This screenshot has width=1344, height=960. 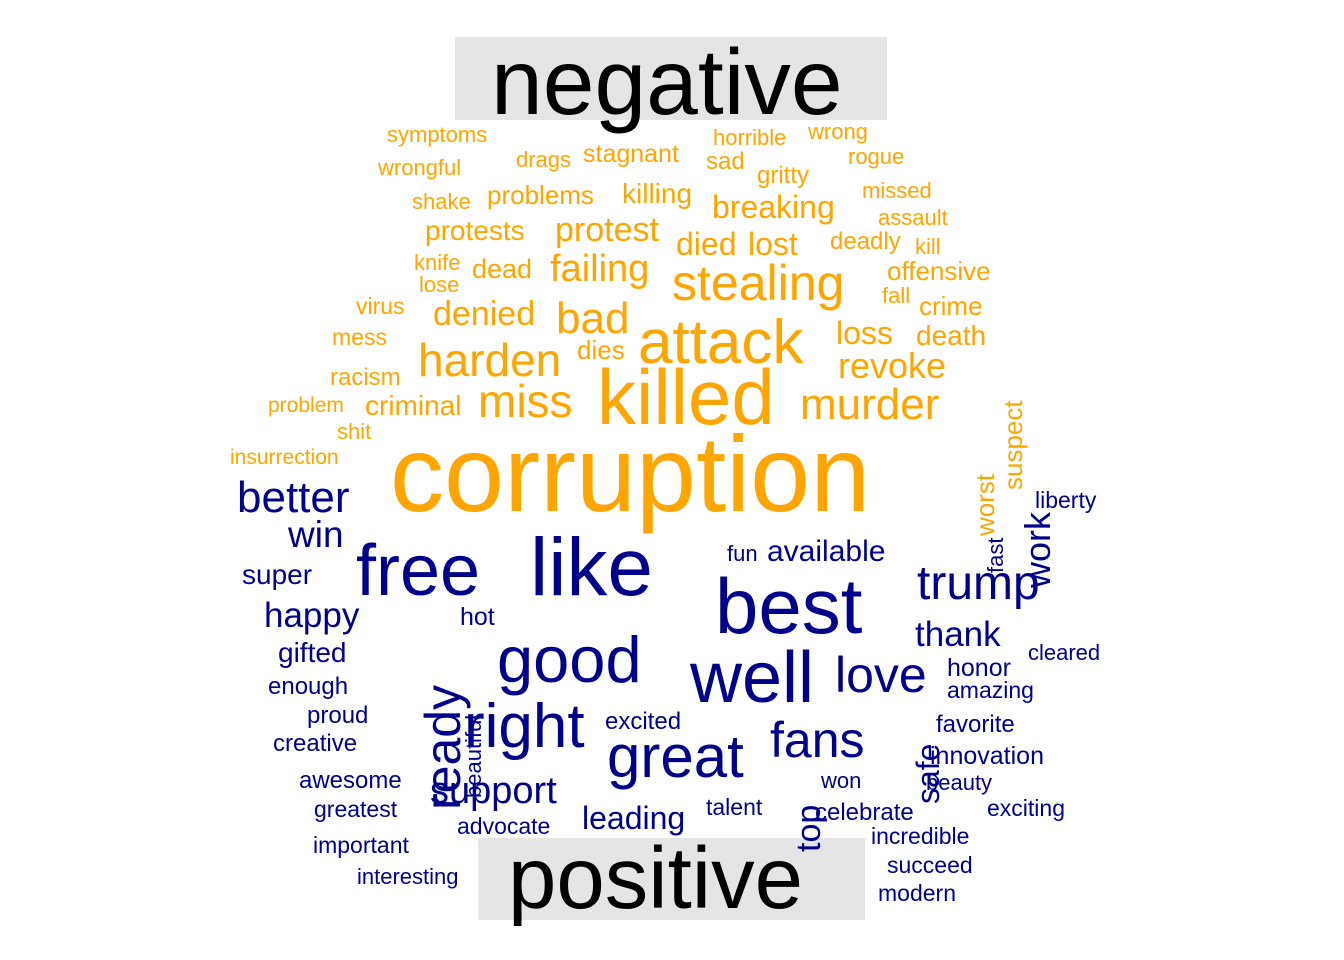 I want to click on negative-word: shit, so click(x=354, y=431).